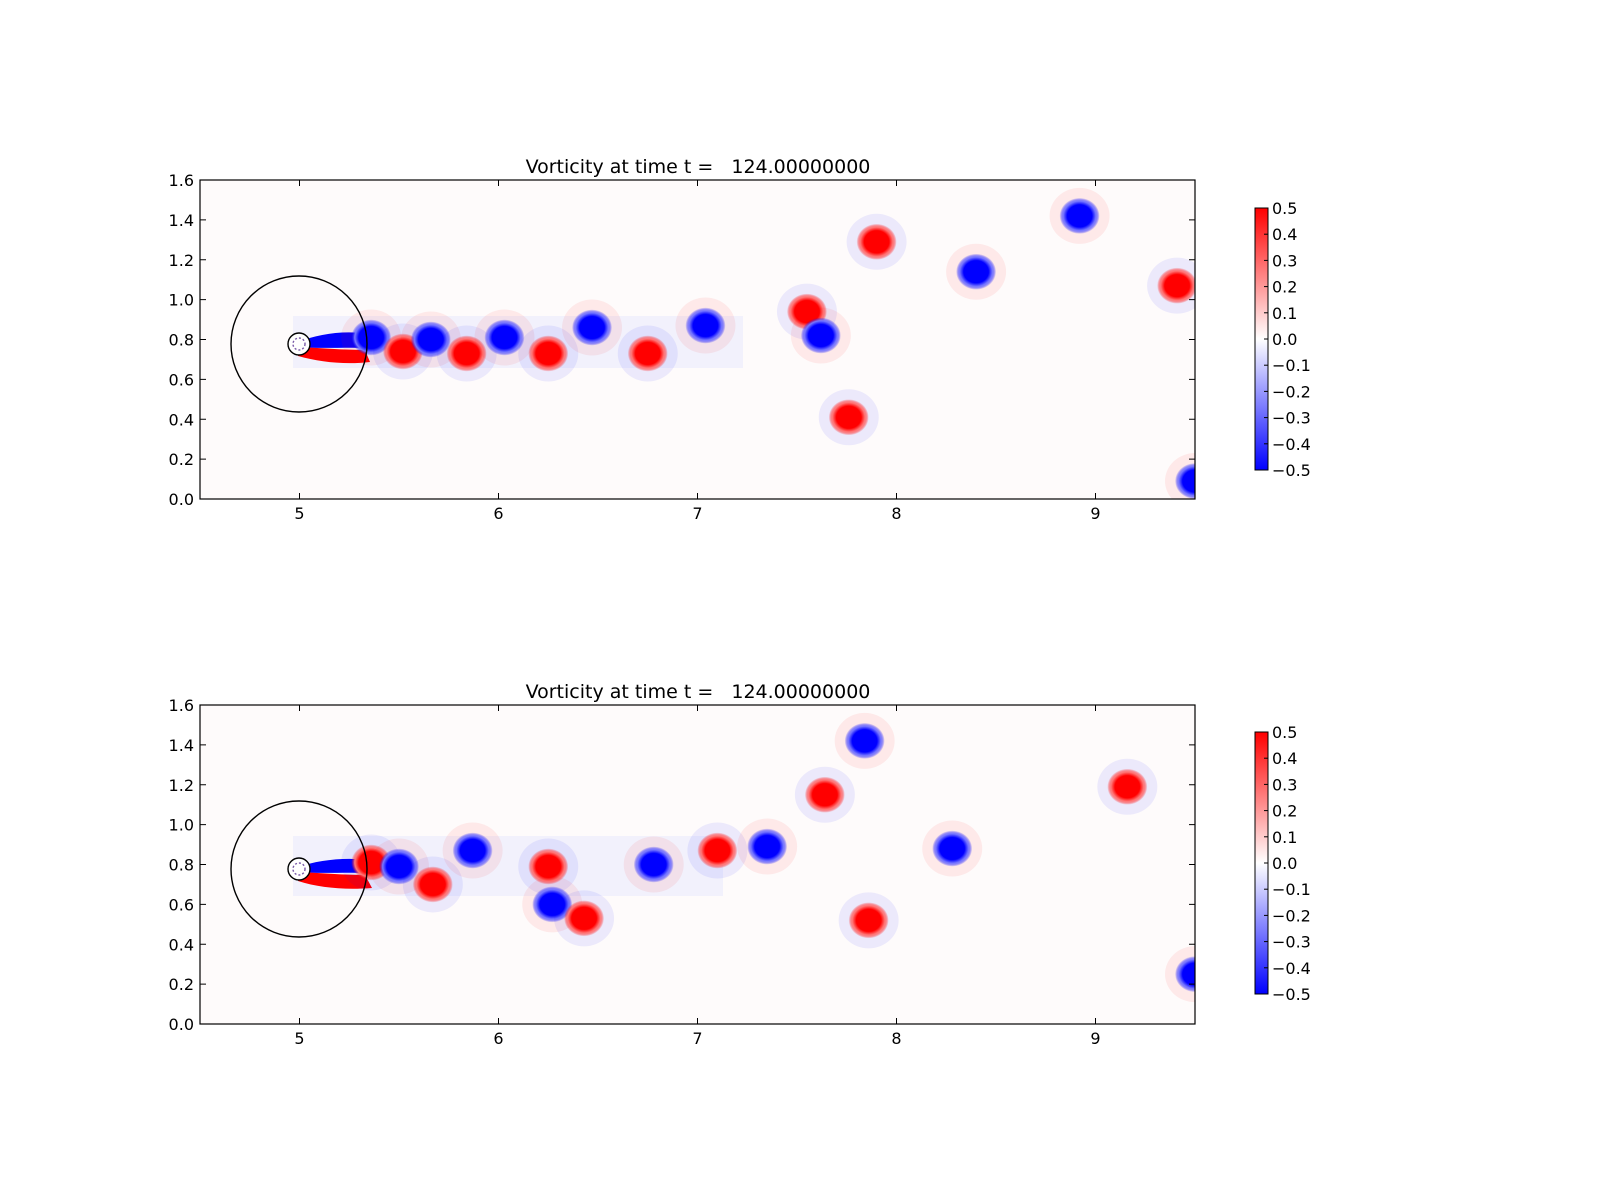  Describe the element at coordinates (1291, 365) in the screenshot. I see `colorbar-tick-label: −0.1` at that location.